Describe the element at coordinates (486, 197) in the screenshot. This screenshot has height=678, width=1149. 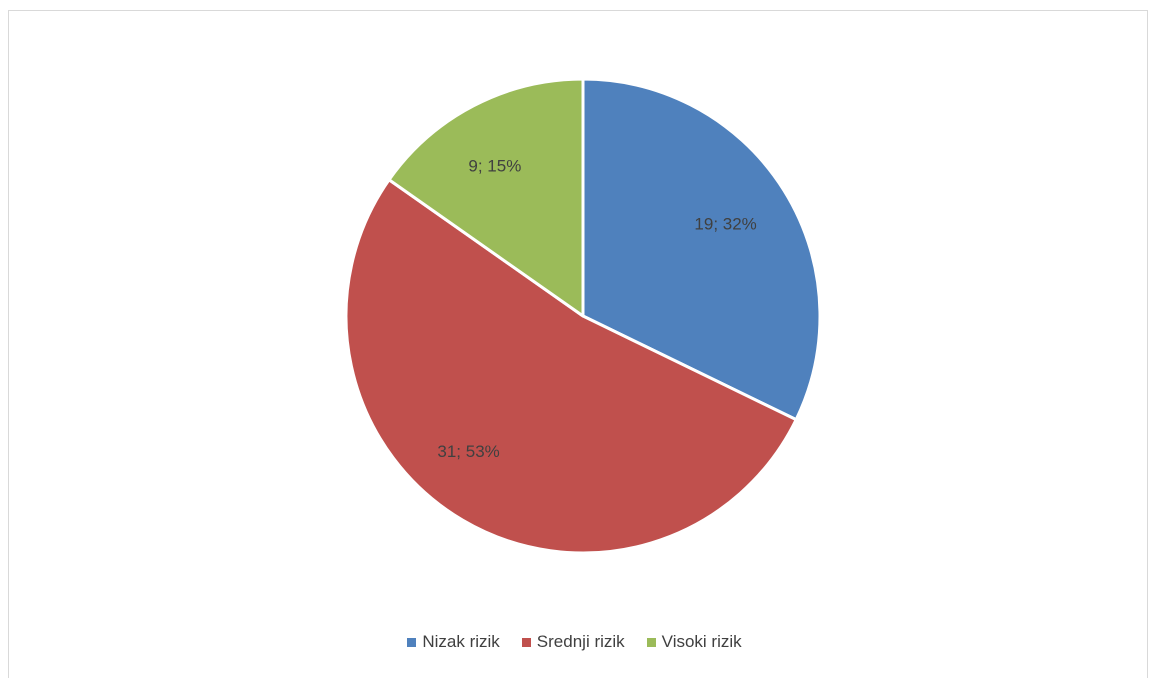
I see `pie-slice-visoki-rizik` at that location.